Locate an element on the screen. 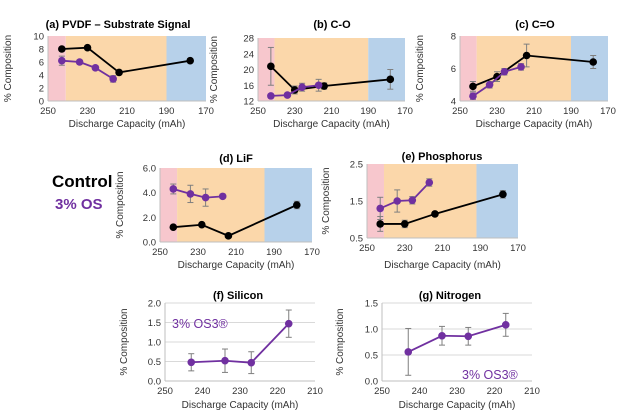  panel-title: (b) C-O is located at coordinates (332, 25).